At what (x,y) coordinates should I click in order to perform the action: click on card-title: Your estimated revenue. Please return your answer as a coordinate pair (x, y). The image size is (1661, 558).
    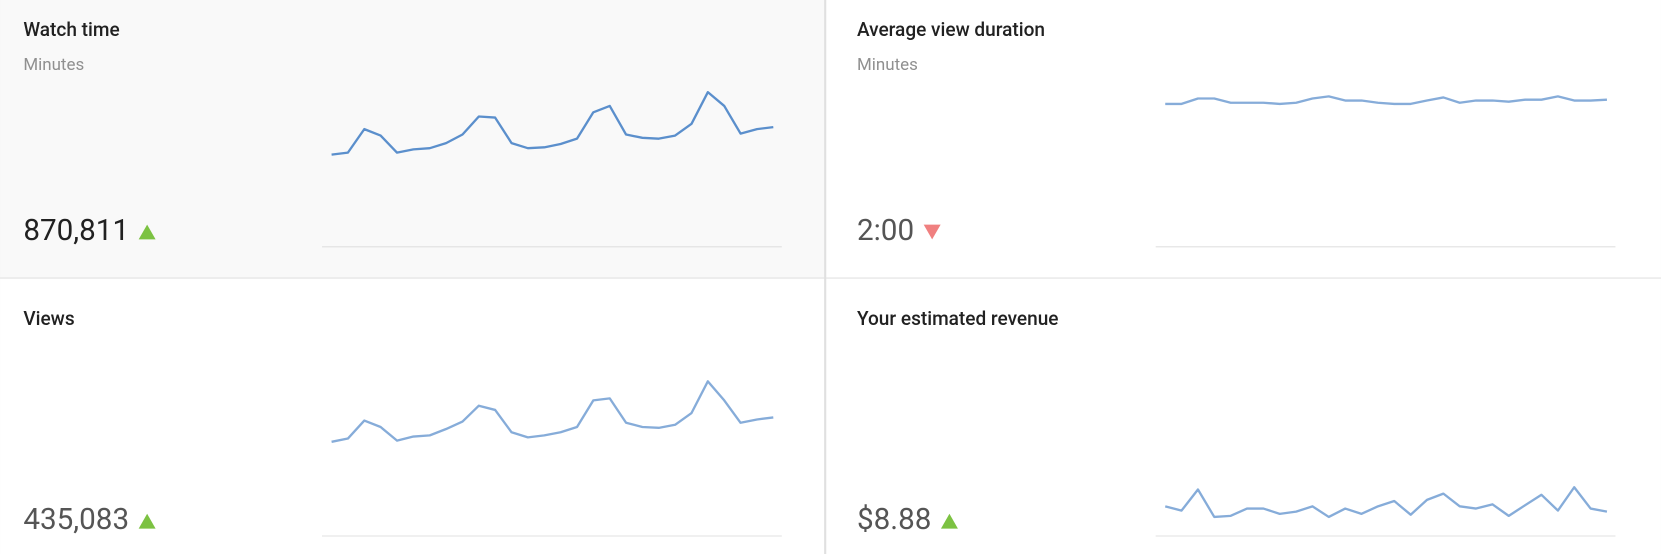
    Looking at the image, I should click on (958, 318).